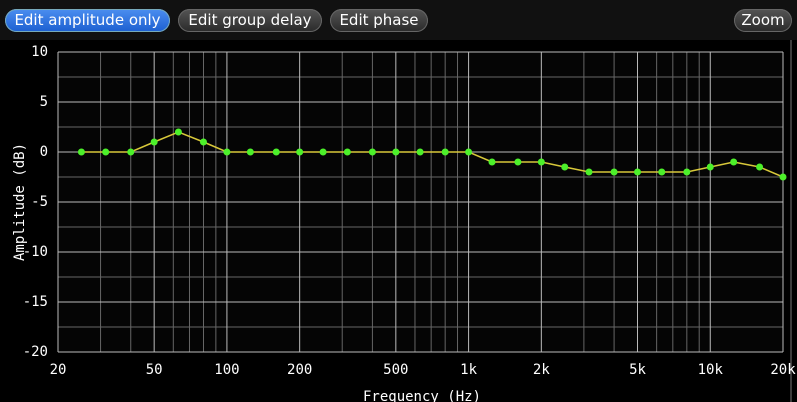 This screenshot has width=797, height=402. What do you see at coordinates (44, 152) in the screenshot?
I see `y-tick-label: 0` at bounding box center [44, 152].